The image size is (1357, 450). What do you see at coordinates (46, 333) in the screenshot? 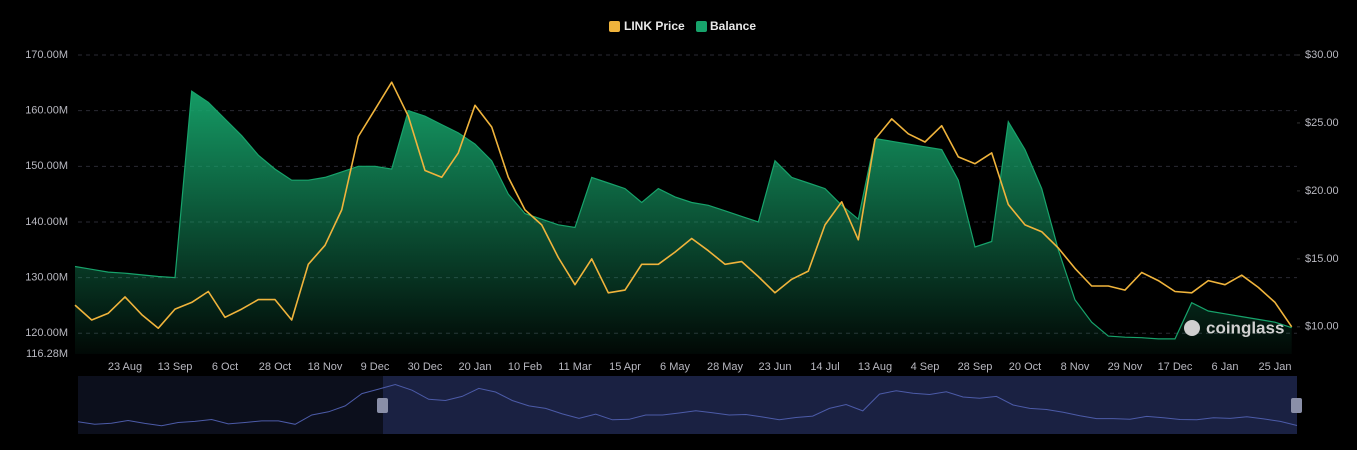
I see `y-tick-label: 120.00M` at bounding box center [46, 333].